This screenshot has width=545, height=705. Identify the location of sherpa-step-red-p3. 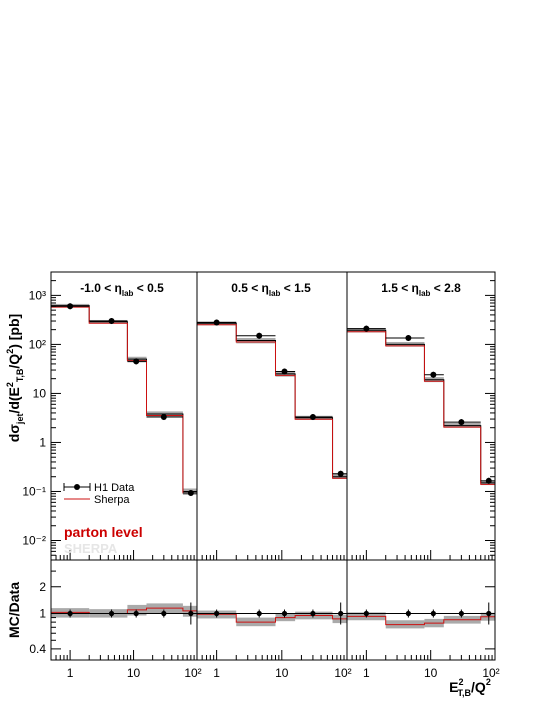
(421, 408).